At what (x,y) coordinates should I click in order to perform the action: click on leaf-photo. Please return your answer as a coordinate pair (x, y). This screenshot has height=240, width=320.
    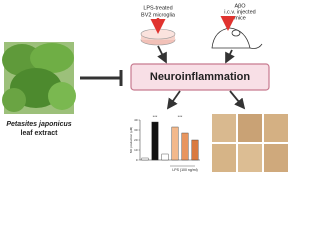
    Looking at the image, I should click on (39, 78).